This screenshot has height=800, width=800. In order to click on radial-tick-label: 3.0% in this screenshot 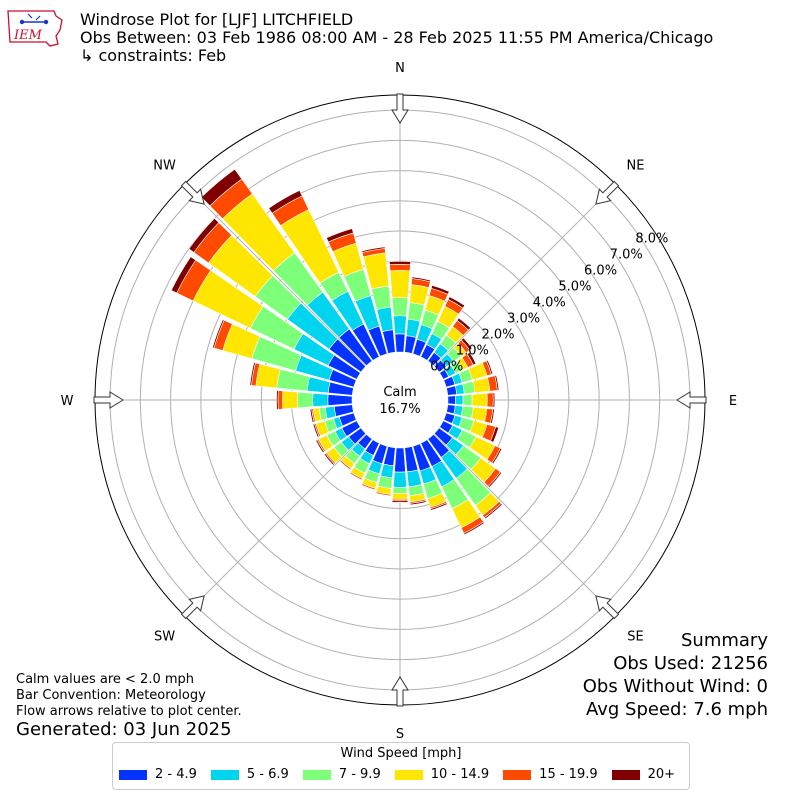, I will do `click(523, 318)`.